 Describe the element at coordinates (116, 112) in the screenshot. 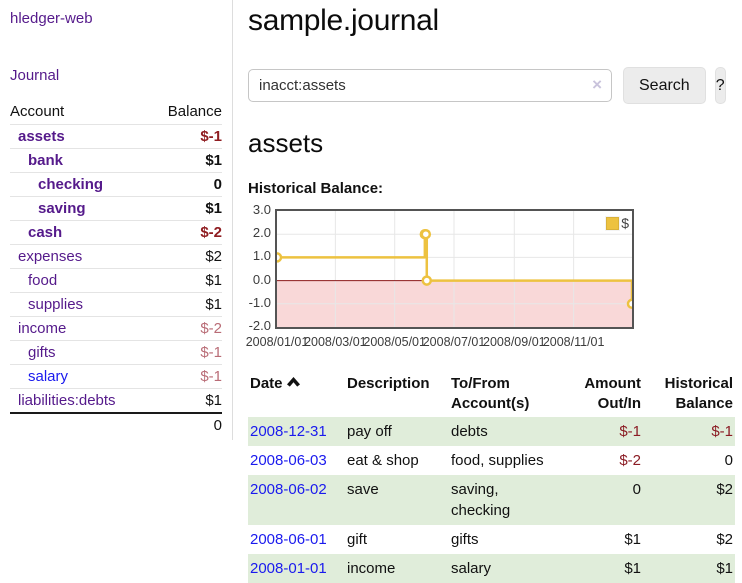

I see `accounts-table-header: Account Balance` at that location.